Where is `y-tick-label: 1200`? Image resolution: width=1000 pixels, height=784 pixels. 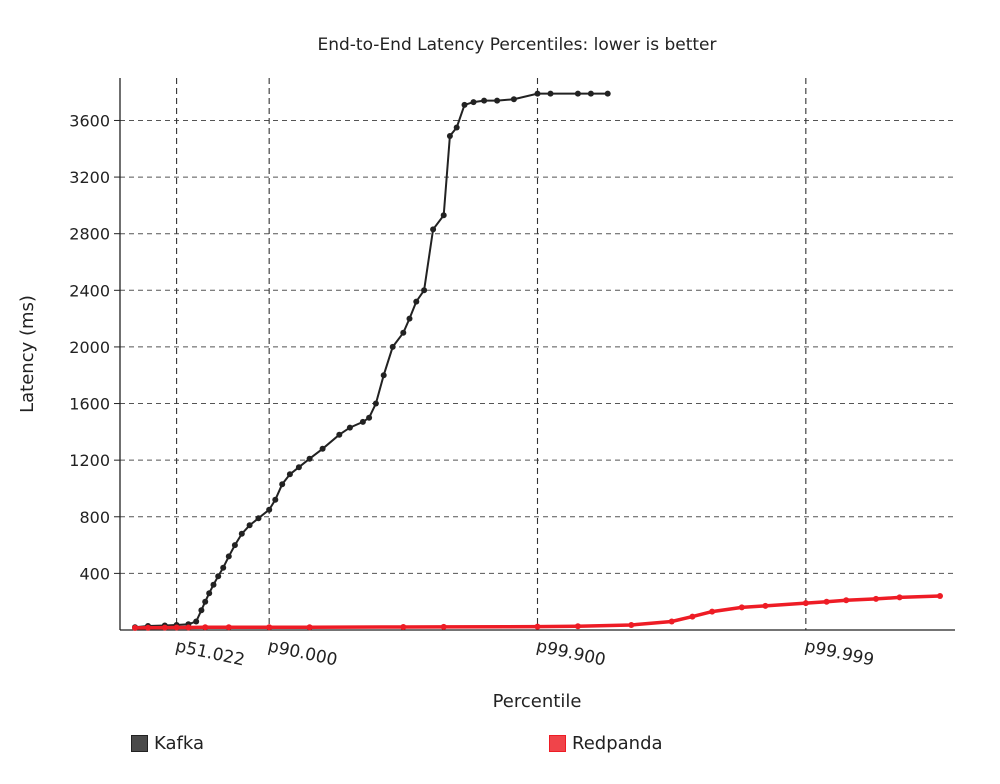
y-tick-label: 1200 is located at coordinates (89, 460).